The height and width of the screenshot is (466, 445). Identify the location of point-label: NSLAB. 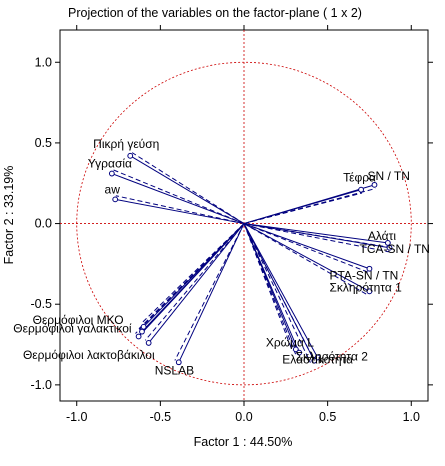
(174, 370).